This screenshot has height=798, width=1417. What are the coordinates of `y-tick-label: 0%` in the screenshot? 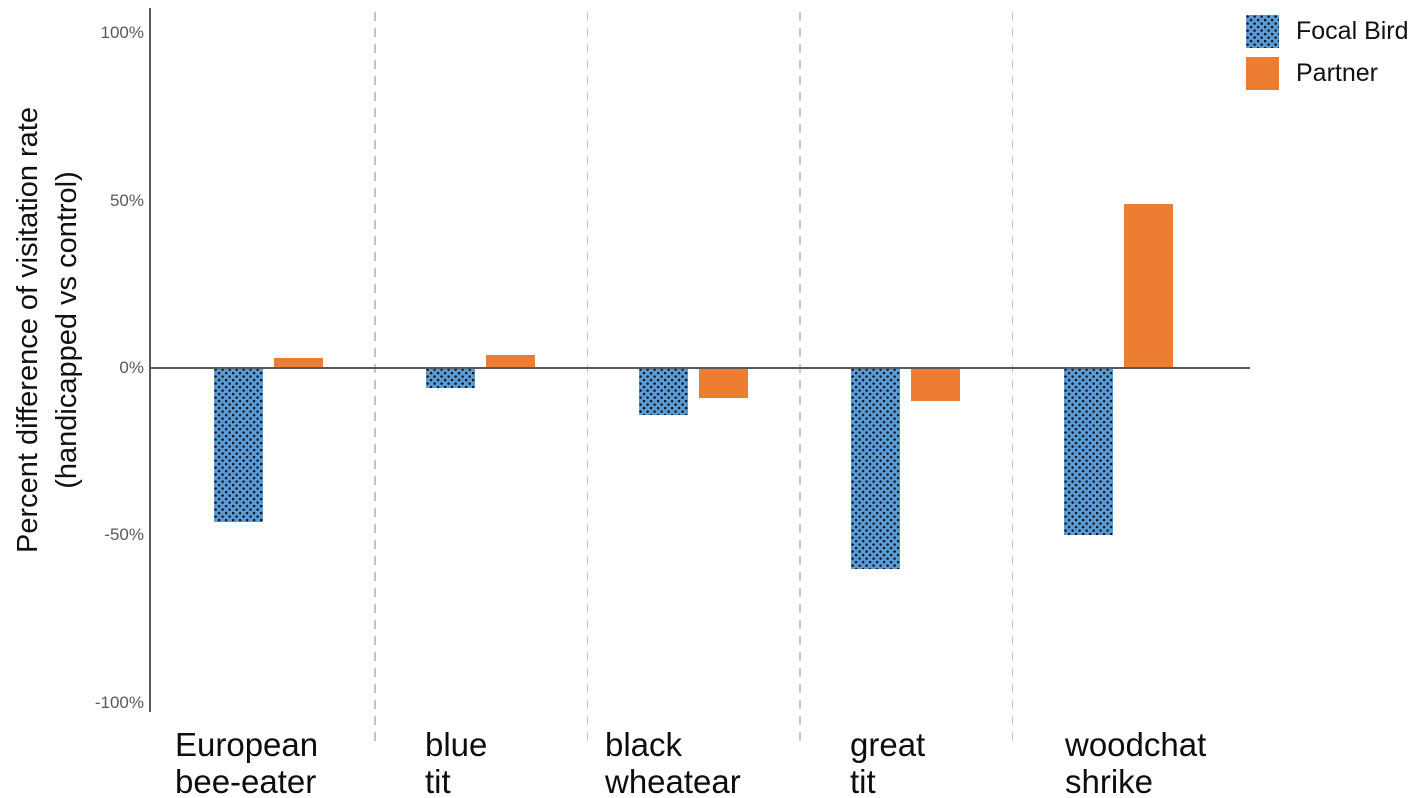 It's located at (131, 367).